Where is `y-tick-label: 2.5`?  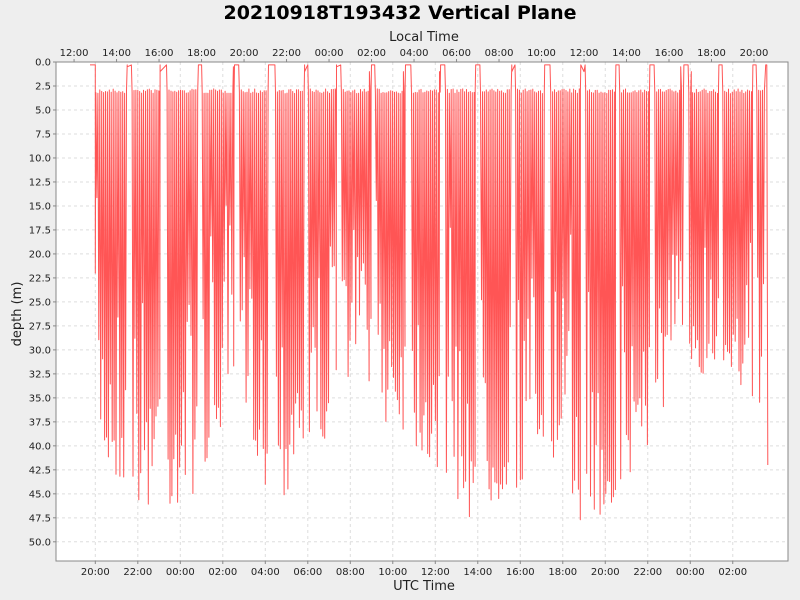
y-tick-label: 2.5 is located at coordinates (43, 86).